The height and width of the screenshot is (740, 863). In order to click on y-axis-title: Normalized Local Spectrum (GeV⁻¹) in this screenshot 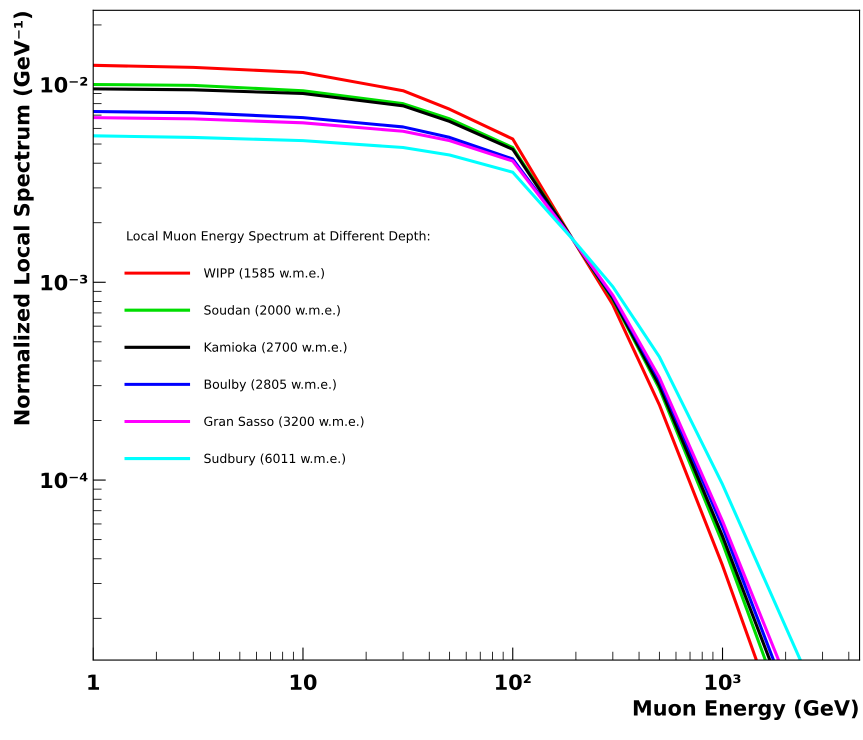, I will do `click(24, 218)`.